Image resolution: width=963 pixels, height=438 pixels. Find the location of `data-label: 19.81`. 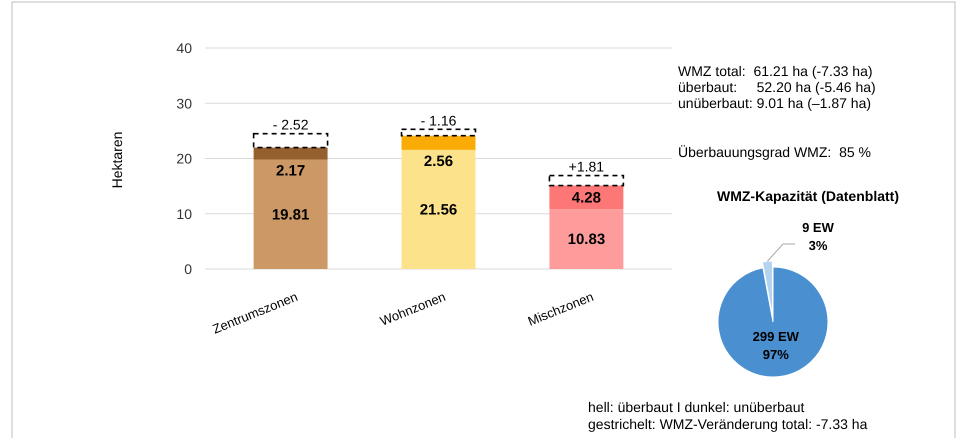

data-label: 19.81 is located at coordinates (291, 215).